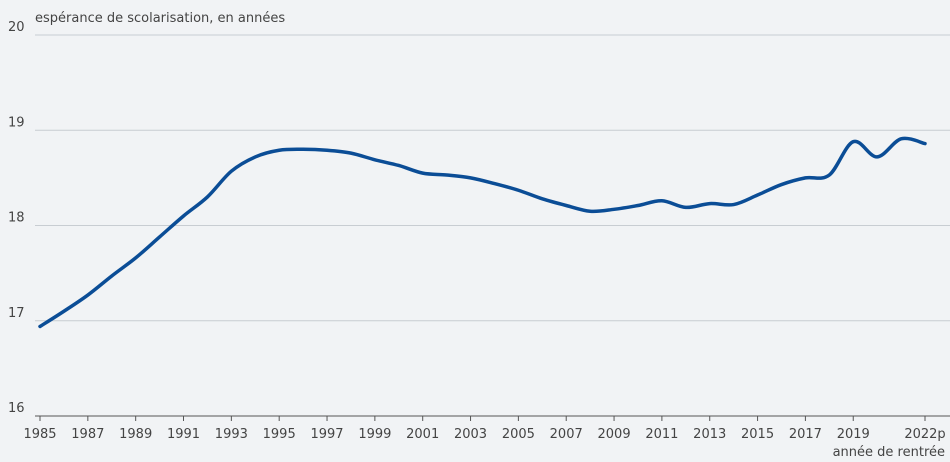 Image resolution: width=950 pixels, height=462 pixels. Describe the element at coordinates (470, 434) in the screenshot. I see `x-tick-label: 2003` at that location.